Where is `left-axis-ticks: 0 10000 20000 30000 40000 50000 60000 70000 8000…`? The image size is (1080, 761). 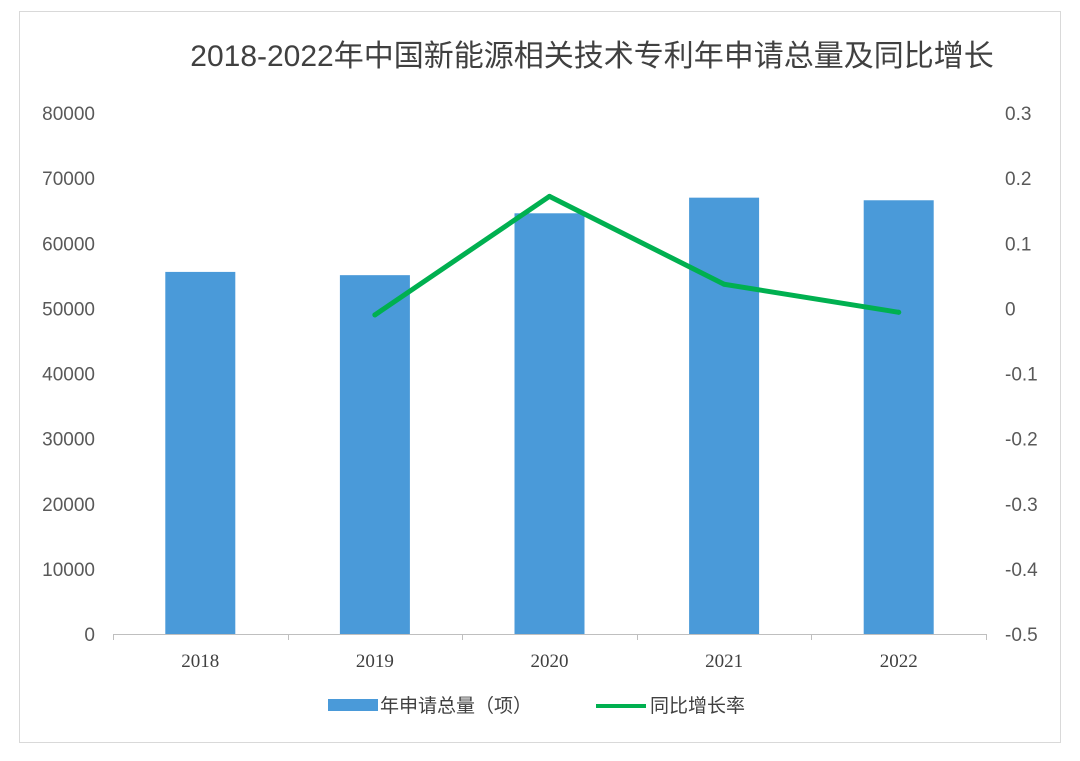 left-axis-ticks: 0 10000 20000 30000 40000 50000 60000 70000 8000… is located at coordinates (68, 375).